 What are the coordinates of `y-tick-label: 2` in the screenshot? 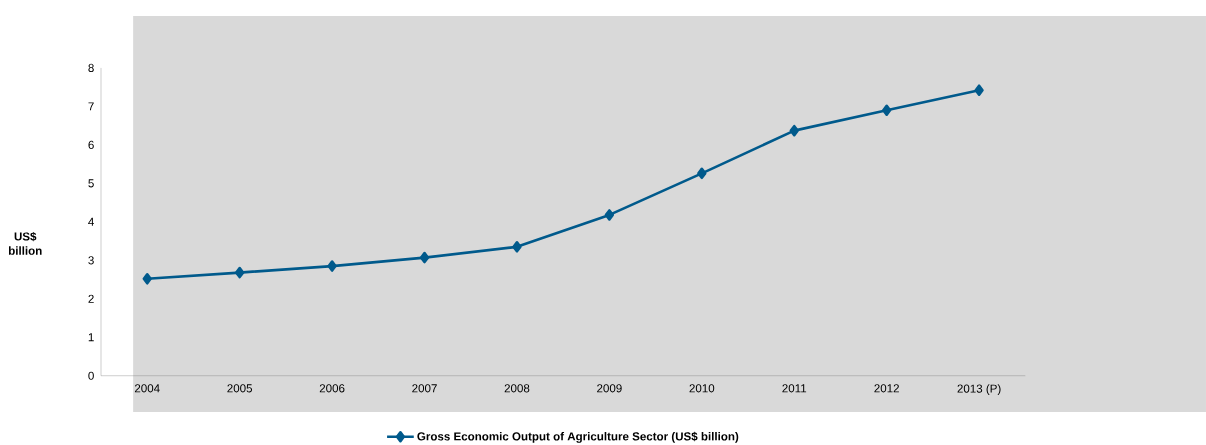 It's located at (91, 298).